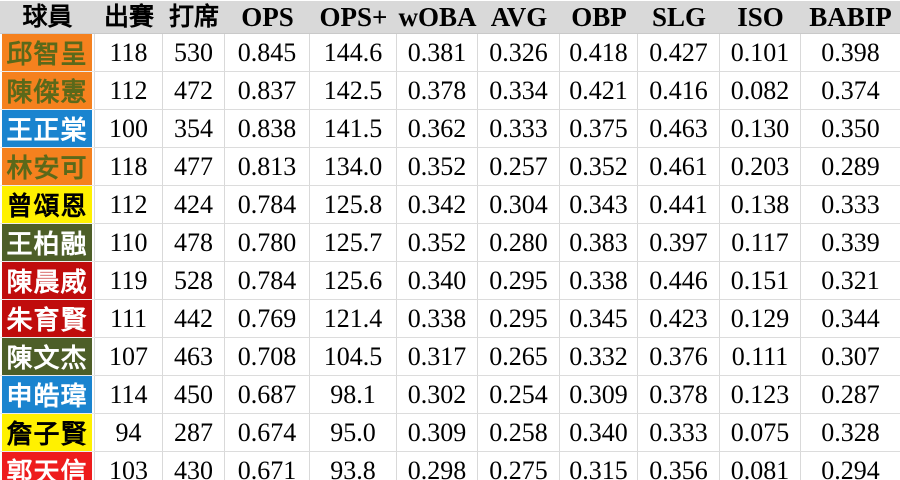 The height and width of the screenshot is (480, 900). Describe the element at coordinates (129, 466) in the screenshot. I see `stat-cell-games: 103` at that location.